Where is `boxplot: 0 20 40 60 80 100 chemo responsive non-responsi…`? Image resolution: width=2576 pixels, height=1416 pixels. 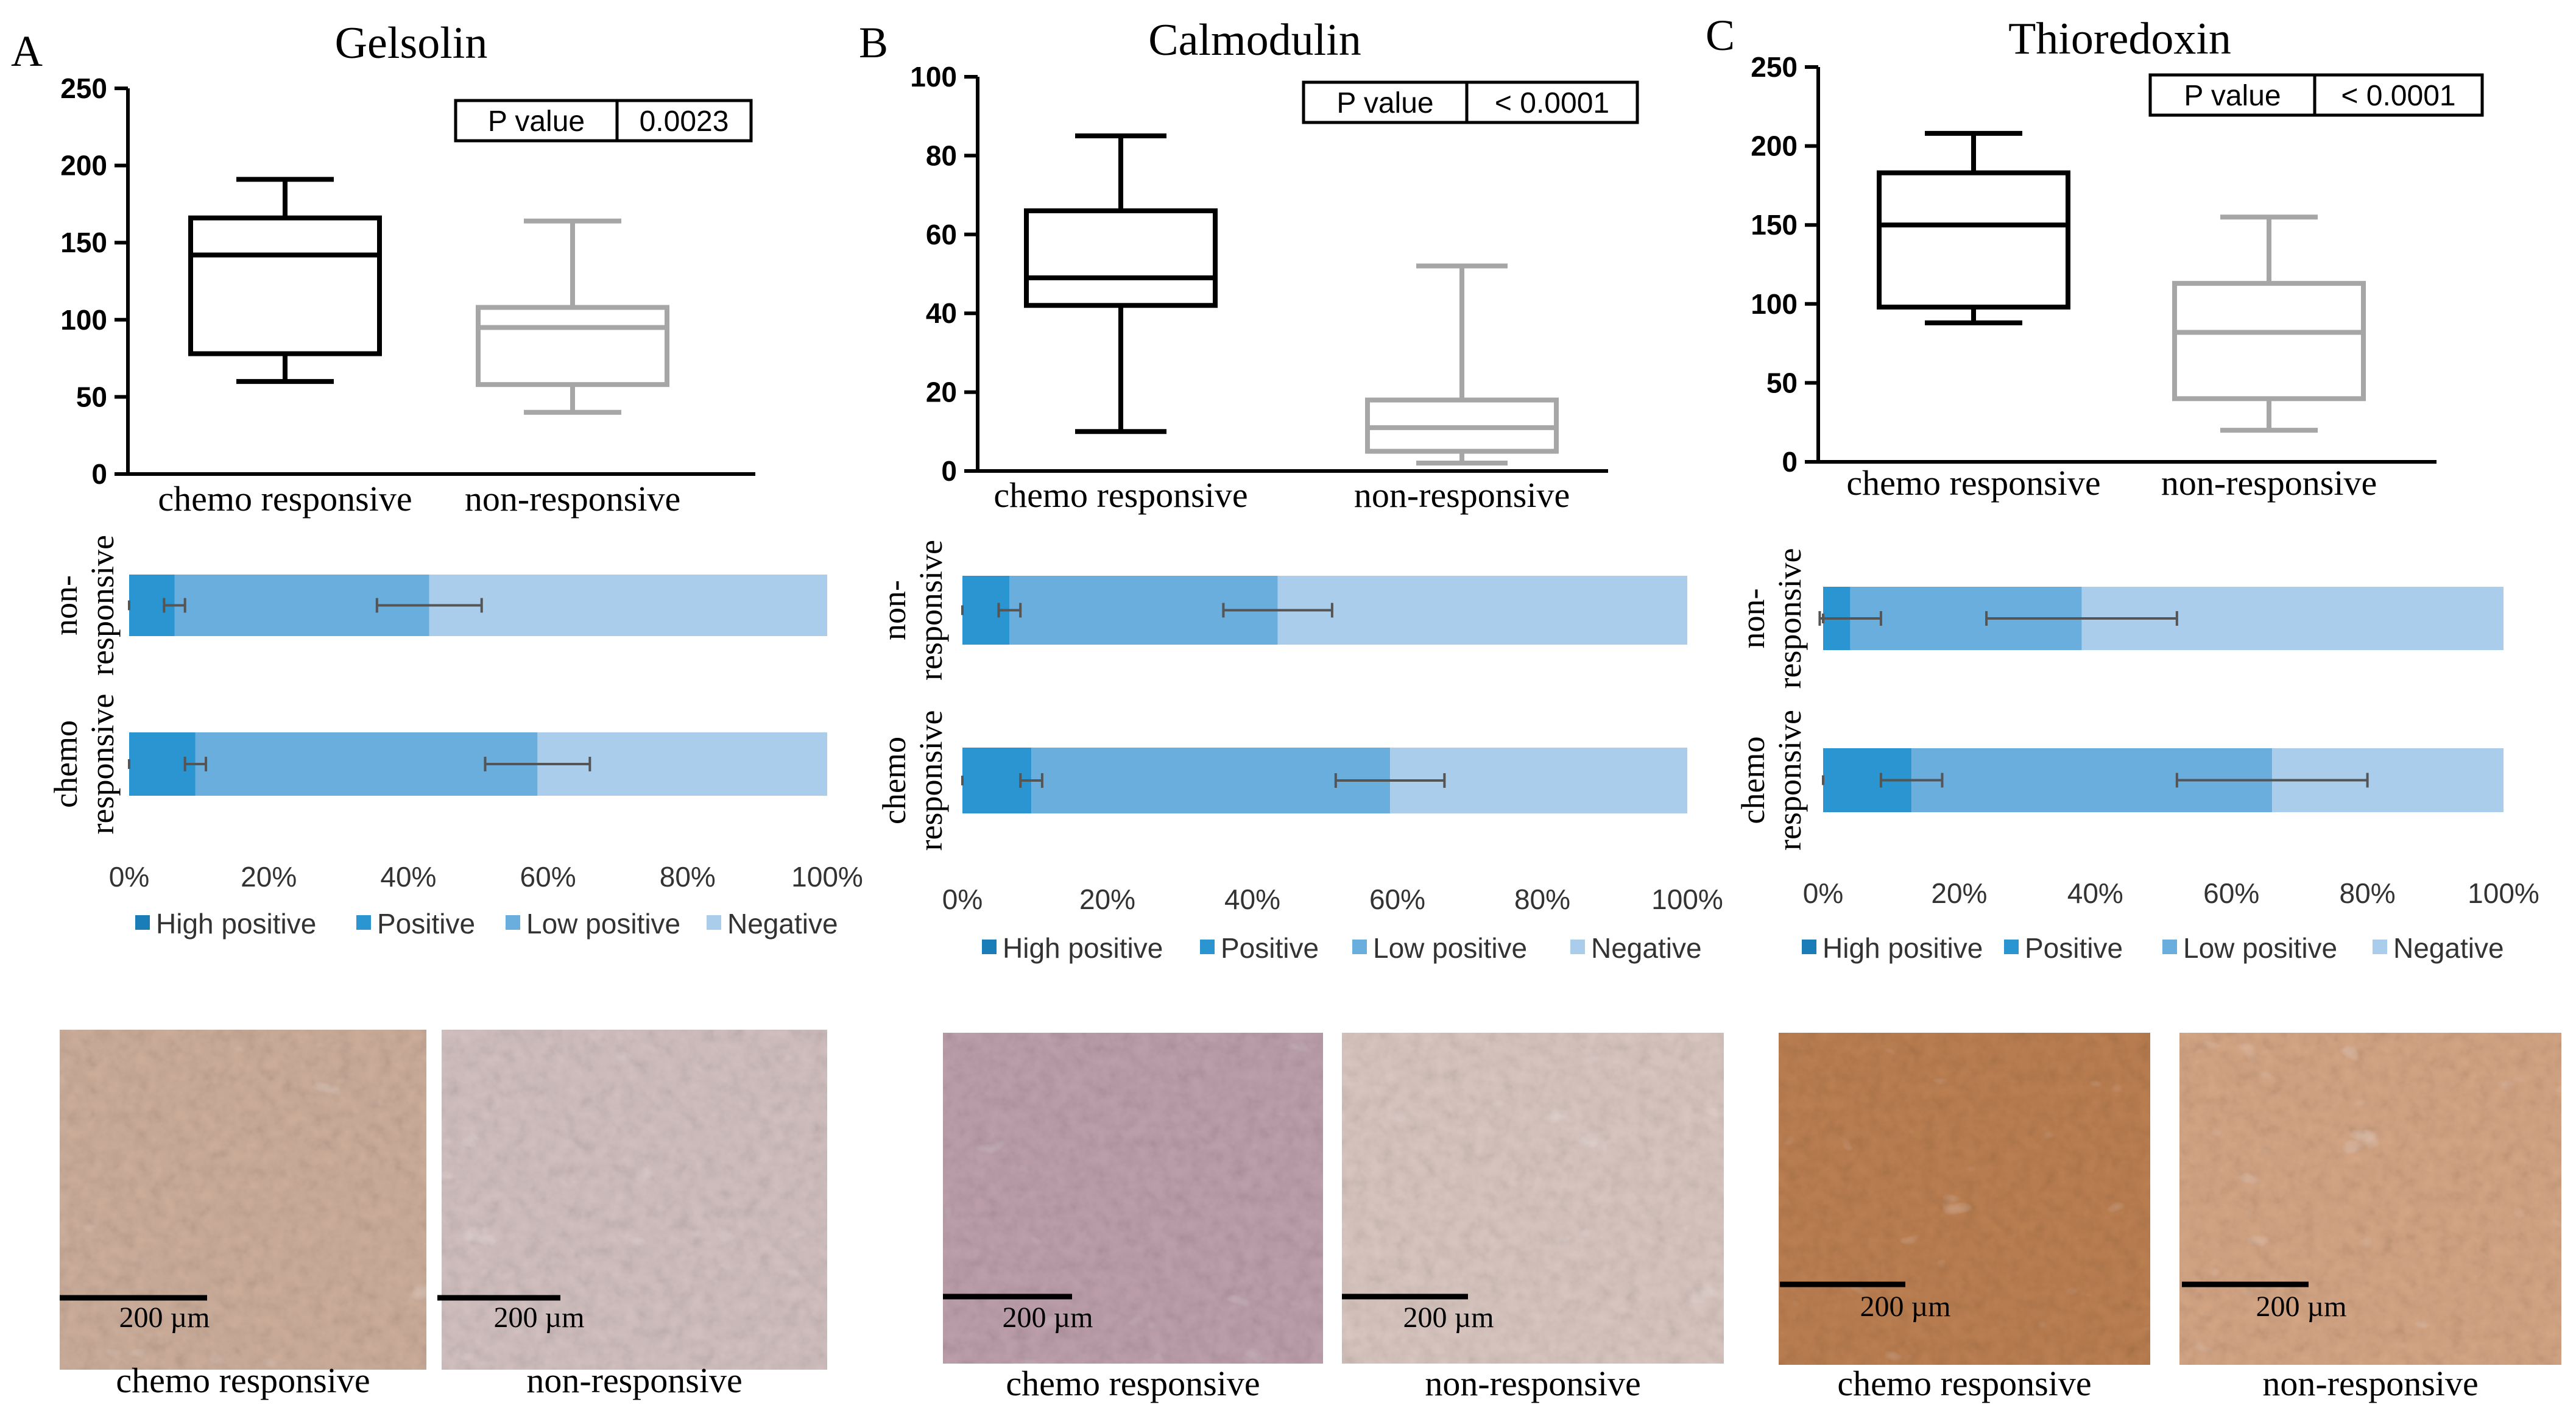 boxplot: 0 20 40 60 80 100 chemo responsive non-responsi… is located at coordinates (1274, 288).